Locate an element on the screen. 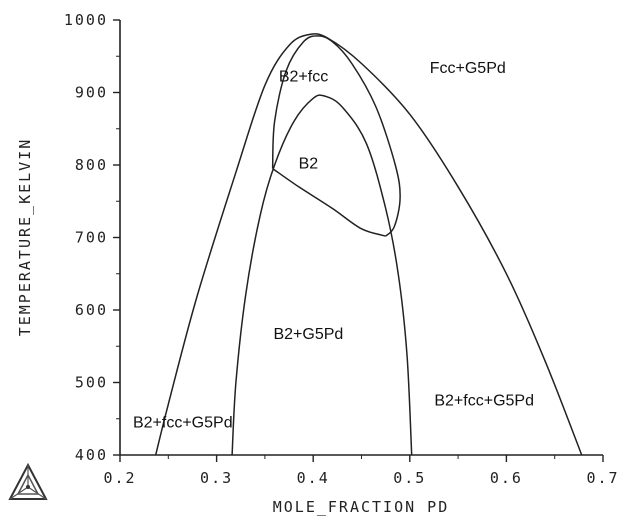 This screenshot has width=618, height=521. y-axis-label: TEMPERATURE_KELVIN is located at coordinates (25, 237).